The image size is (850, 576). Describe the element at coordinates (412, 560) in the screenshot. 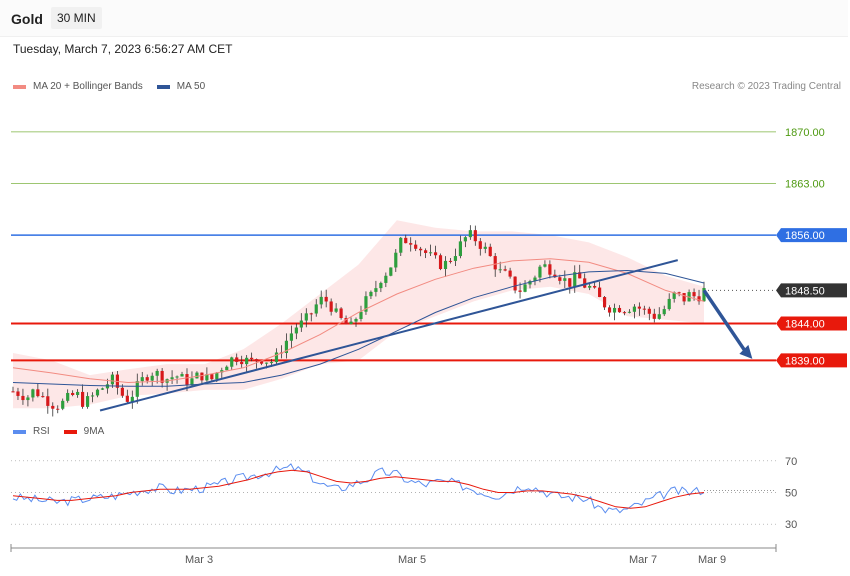

I see `x-tick-mar-5: Mar 5` at that location.